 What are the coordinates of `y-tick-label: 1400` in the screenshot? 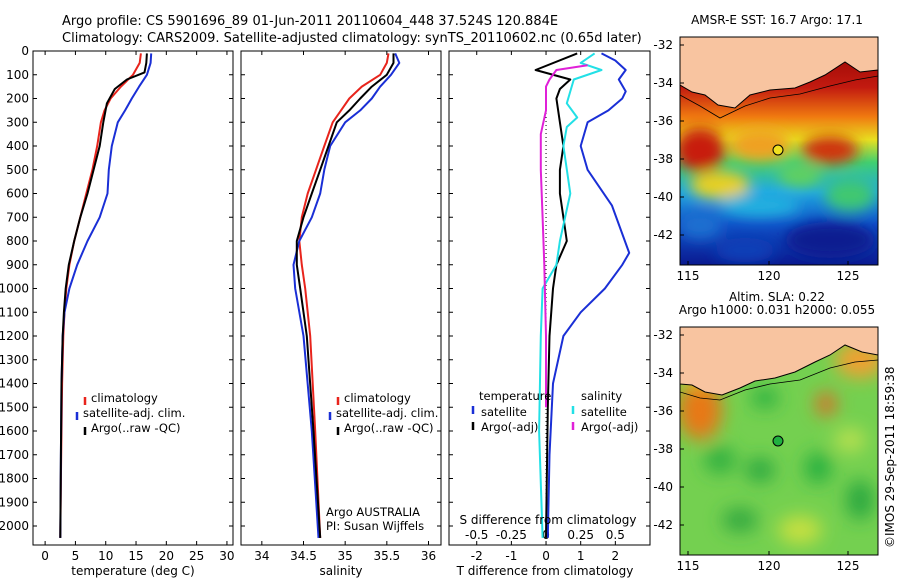 It's located at (14, 384).